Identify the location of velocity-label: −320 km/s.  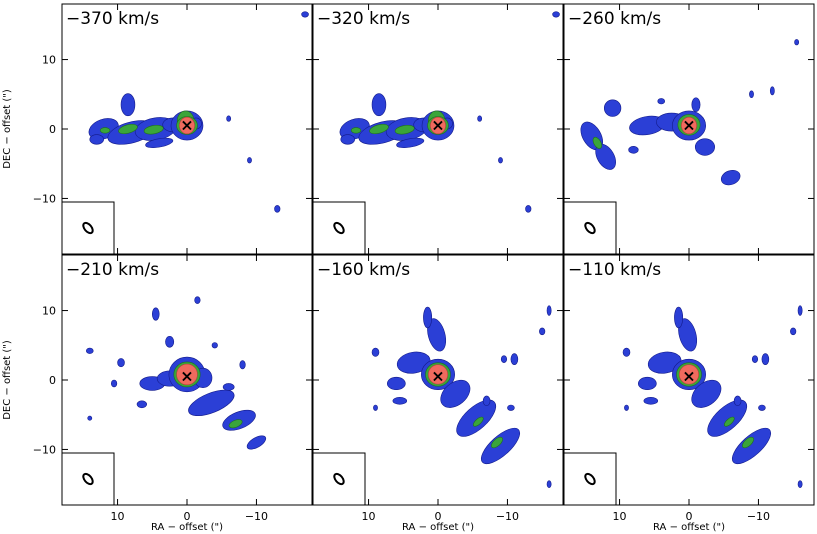
(363, 19).